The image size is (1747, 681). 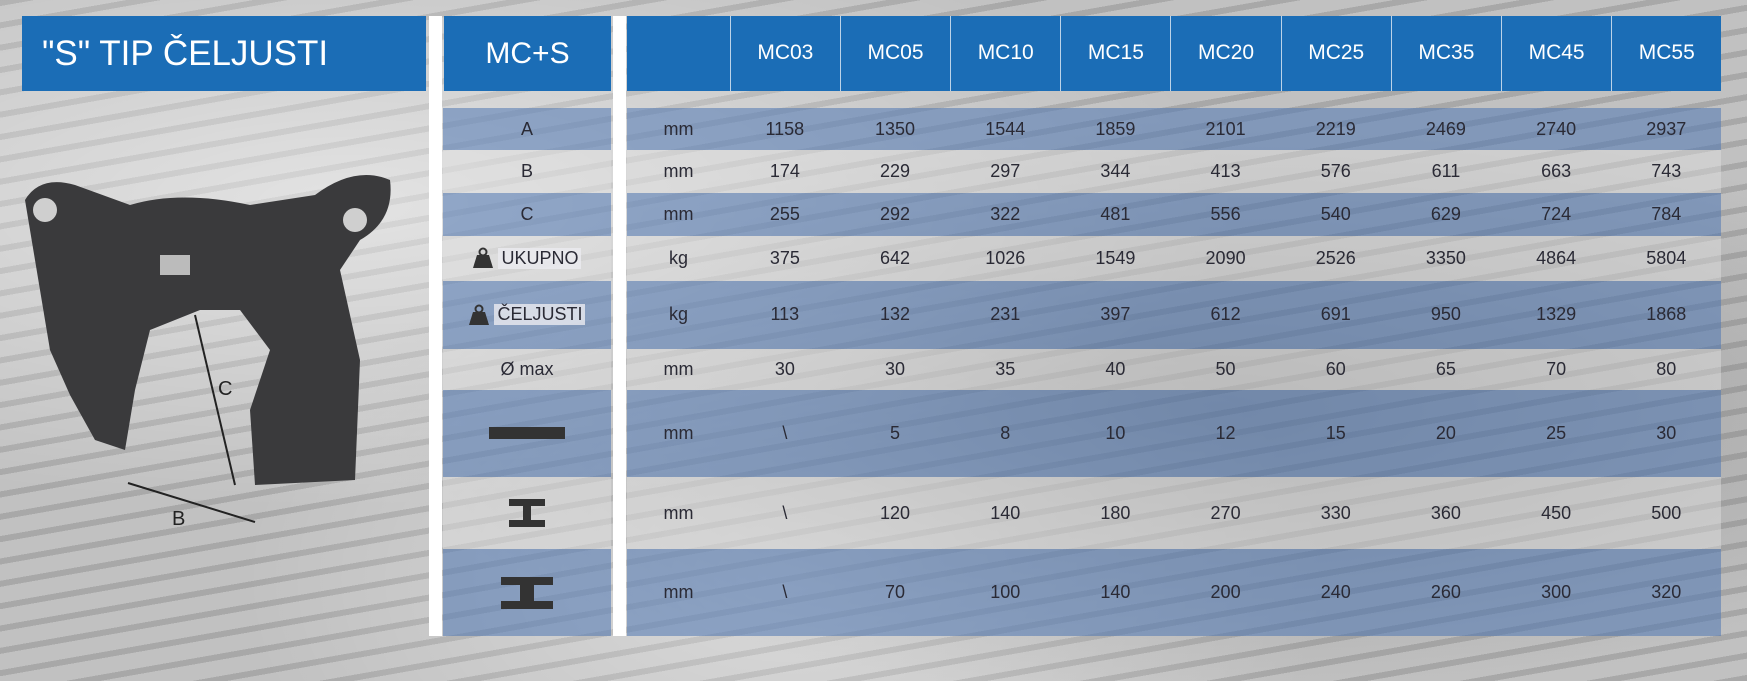 What do you see at coordinates (1445, 512) in the screenshot?
I see `value: 360` at bounding box center [1445, 512].